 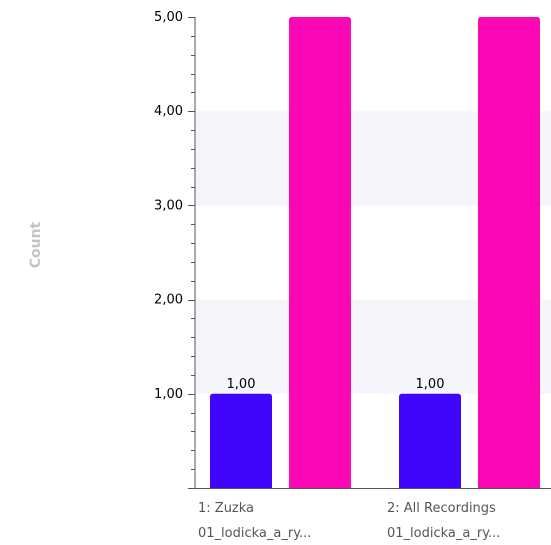 What do you see at coordinates (336, 384) in the screenshot?
I see `data-labels: 1,00 1,00` at bounding box center [336, 384].